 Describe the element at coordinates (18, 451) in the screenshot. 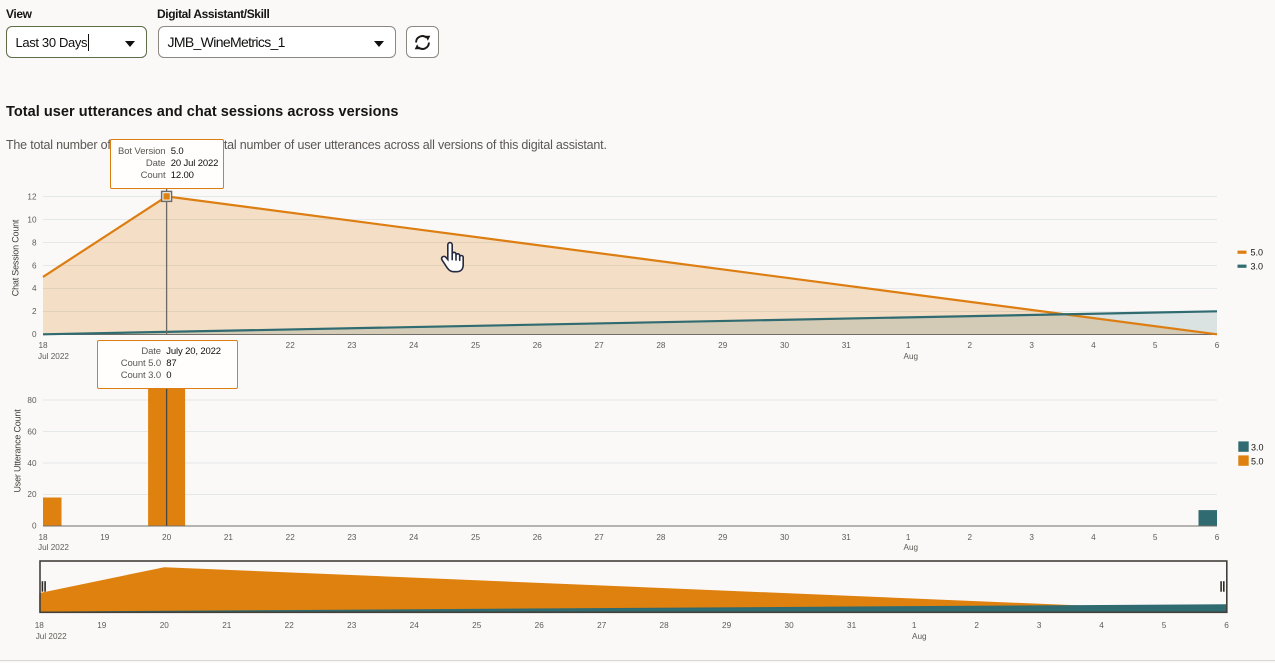

I see `svg-text: User Utterance Count` at that location.